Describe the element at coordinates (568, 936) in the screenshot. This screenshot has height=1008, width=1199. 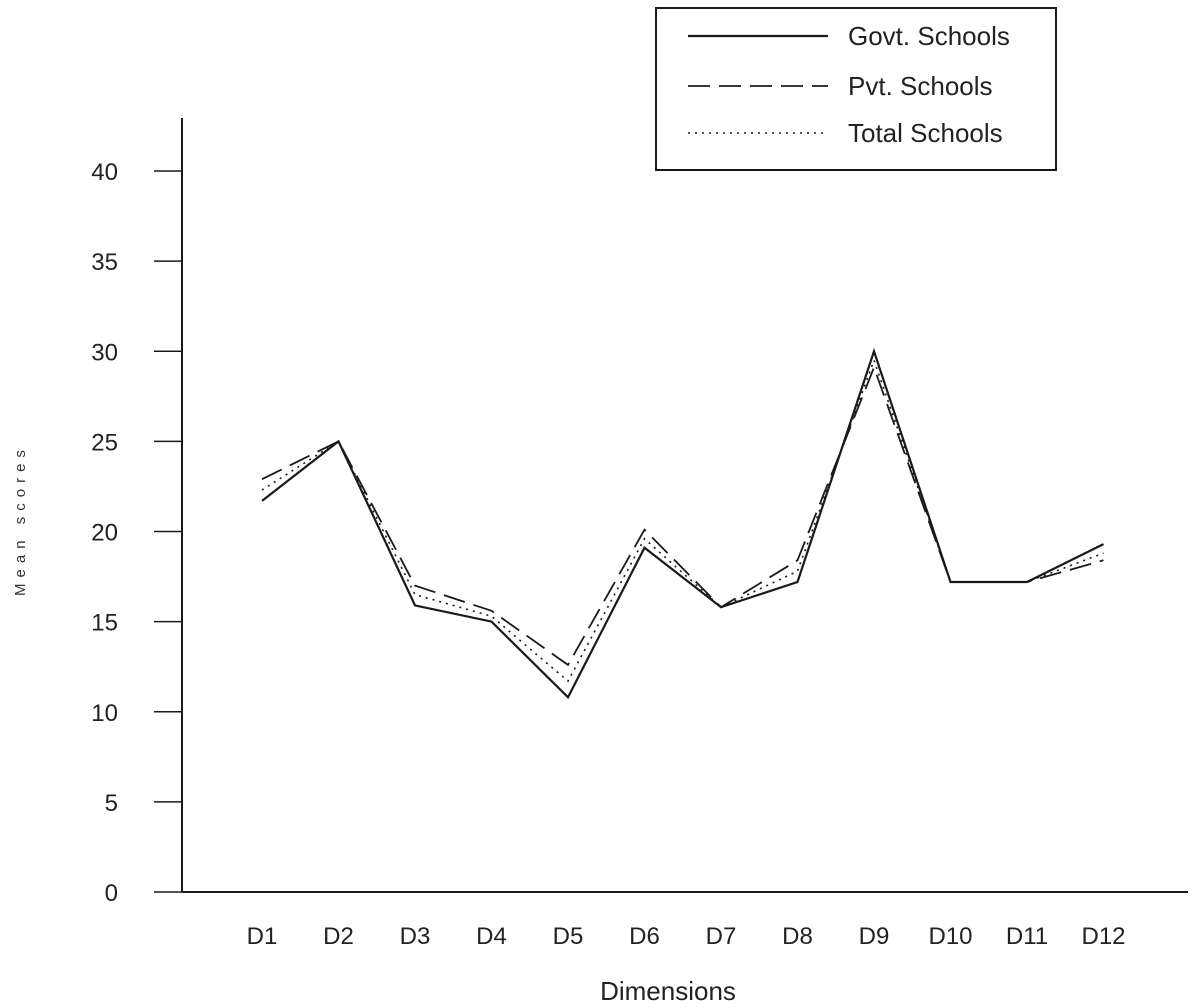
I see `x-tick-label: D5` at that location.